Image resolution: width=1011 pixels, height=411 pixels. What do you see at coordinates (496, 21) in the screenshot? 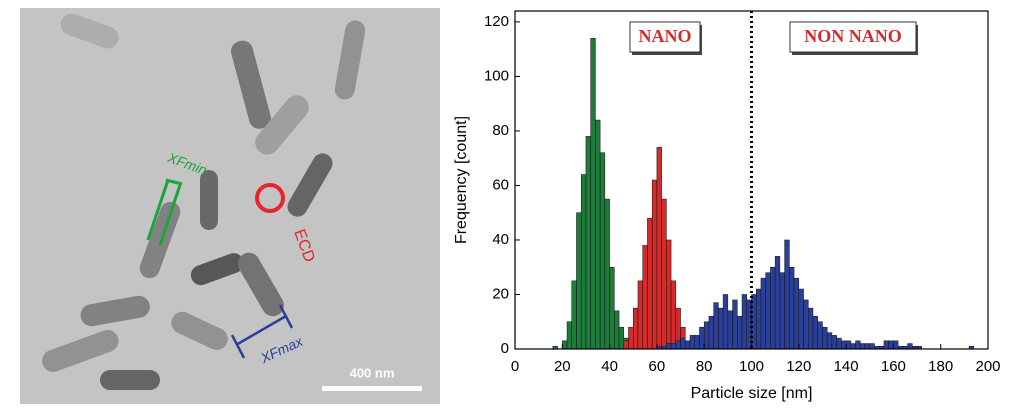
I see `y-tick-label: 120` at bounding box center [496, 21].